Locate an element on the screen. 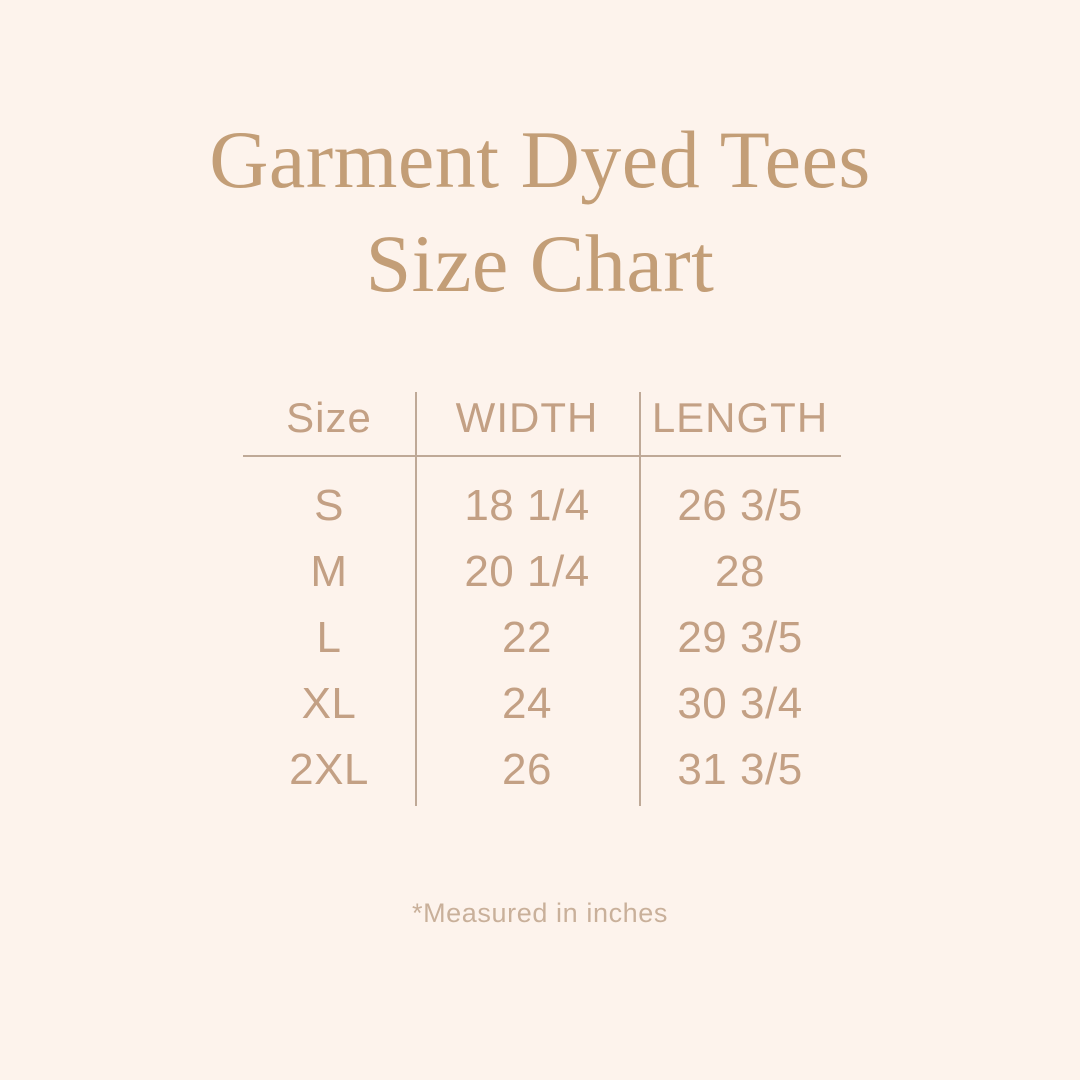 This screenshot has width=1080, height=1080. table-header: Size WIDTH LENGTH is located at coordinates (542, 417).